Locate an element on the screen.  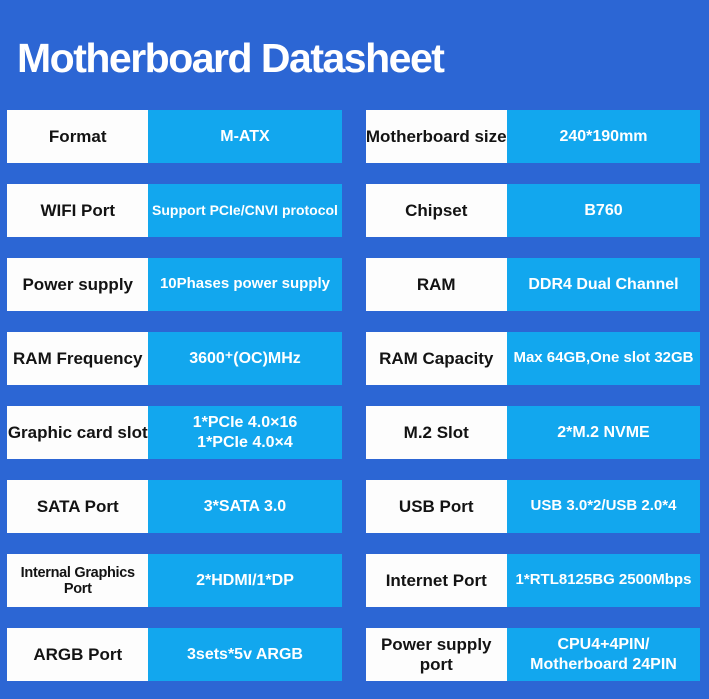
page-title: Motherboard Datasheet is located at coordinates (231, 58).